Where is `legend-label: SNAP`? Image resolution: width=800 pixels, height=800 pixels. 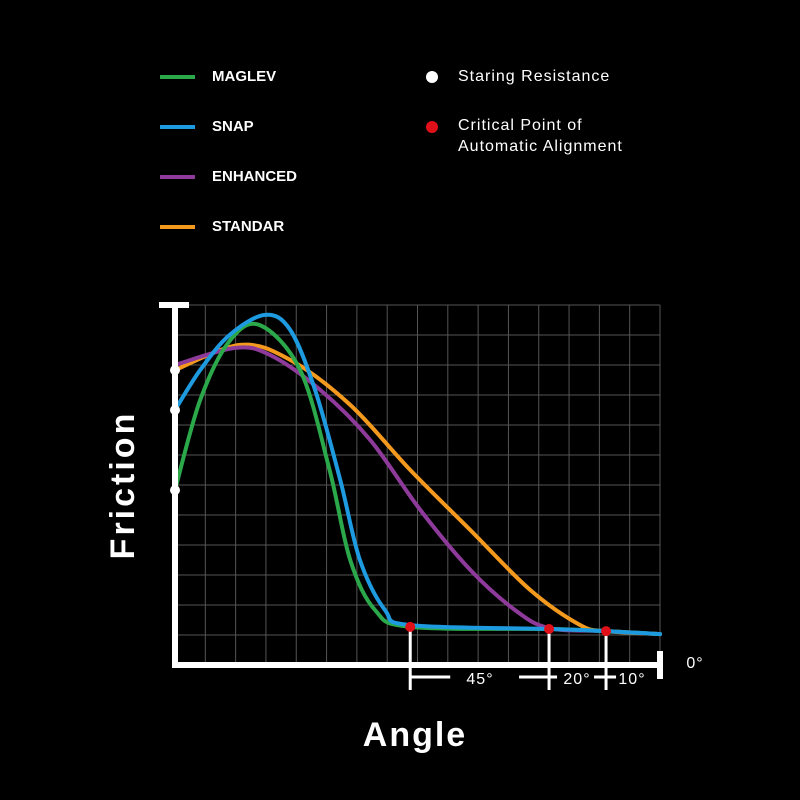 legend-label: SNAP is located at coordinates (233, 126).